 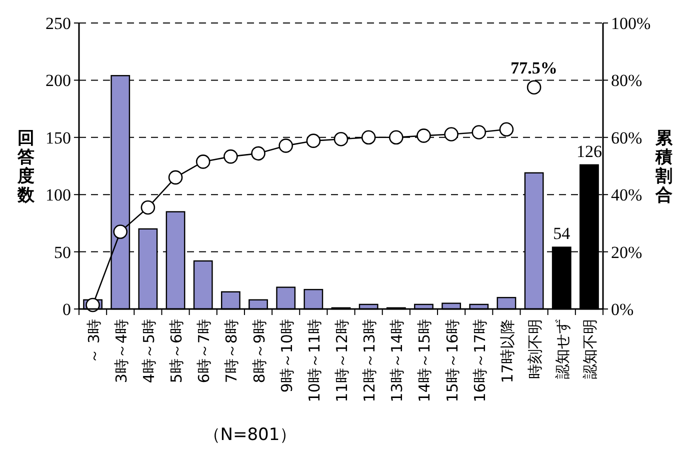 What do you see at coordinates (369, 360) in the screenshot?
I see `x-tick-label: 12時～13時` at bounding box center [369, 360].